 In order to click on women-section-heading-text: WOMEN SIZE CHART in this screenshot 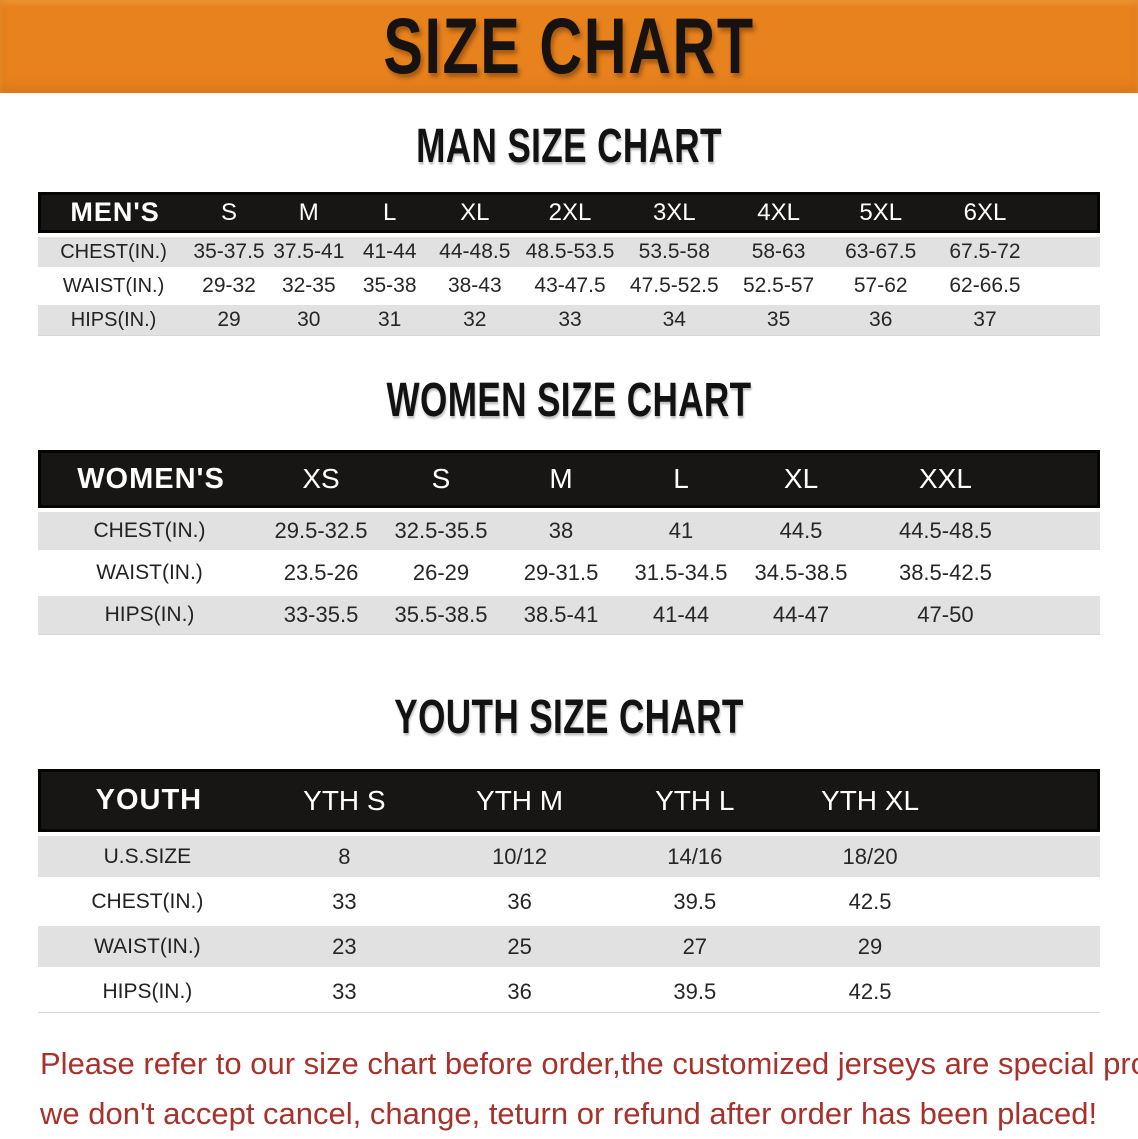, I will do `click(569, 399)`.